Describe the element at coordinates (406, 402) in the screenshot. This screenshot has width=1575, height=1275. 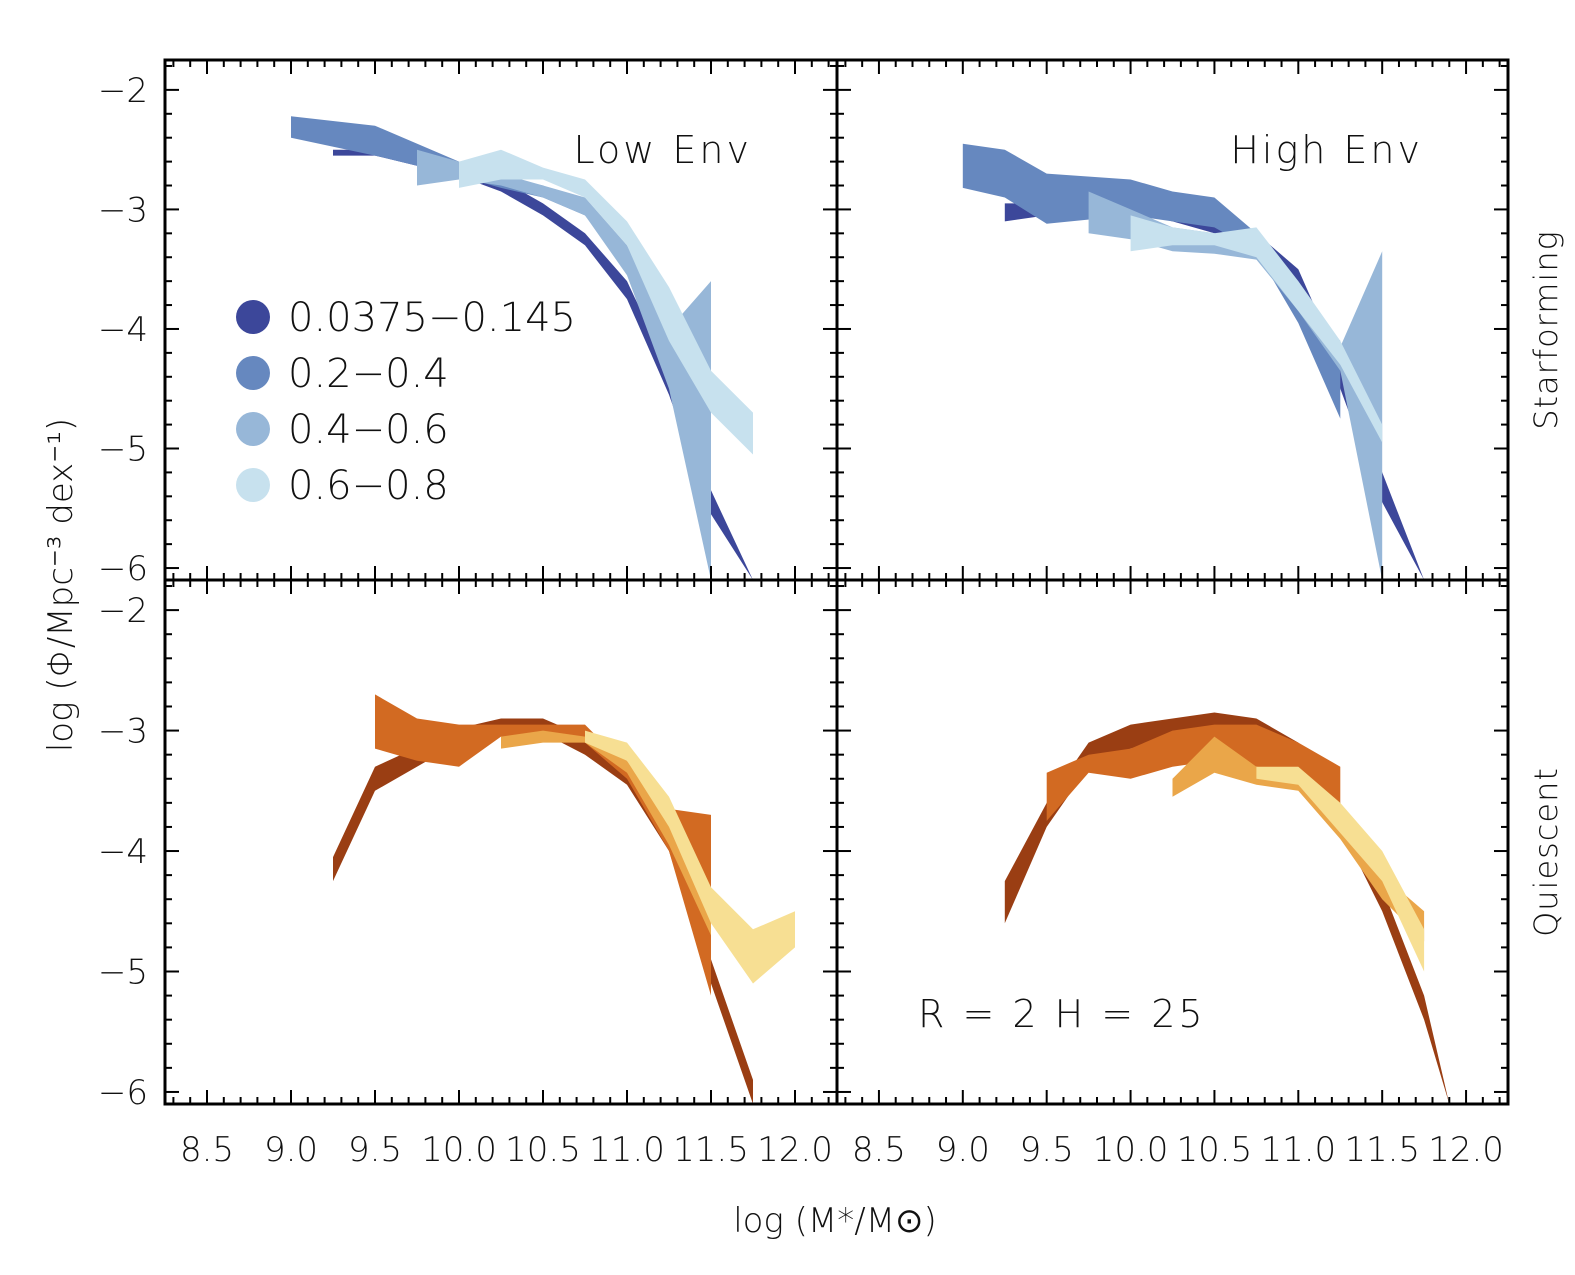
I see `legend: 0.0375−0.145 0.2−0.4 0.4−0.6 0.6−0.8` at that location.